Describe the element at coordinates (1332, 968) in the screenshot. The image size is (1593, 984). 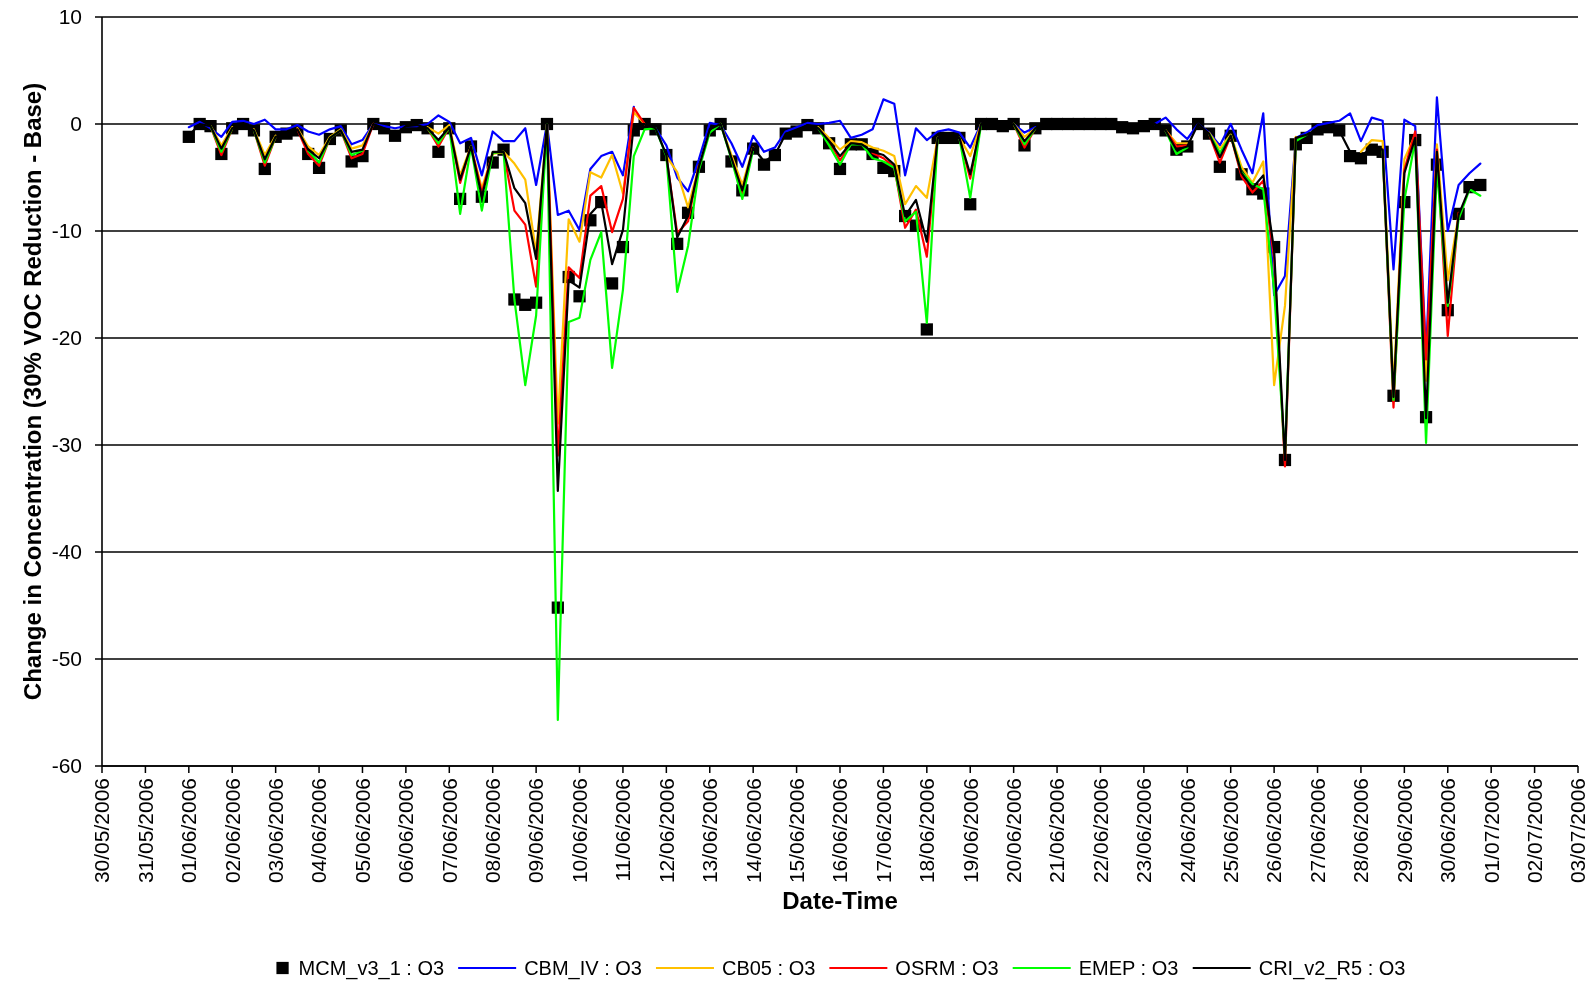
I see `legend-label: CRI_v2_R5 : O3` at that location.